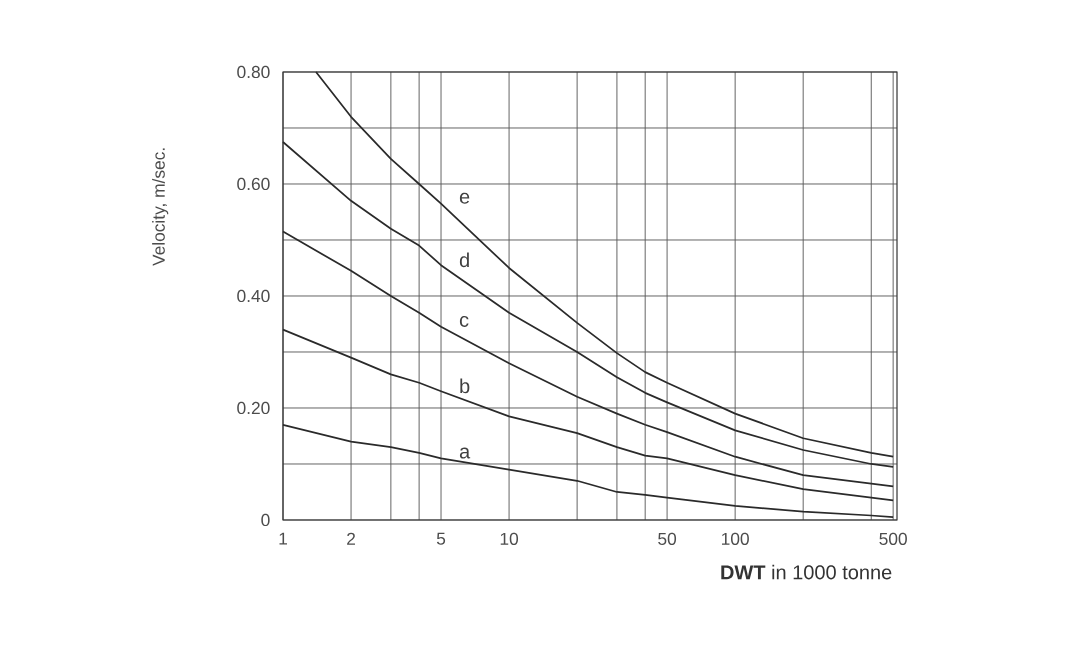 The height and width of the screenshot is (656, 1086). Describe the element at coordinates (465, 386) in the screenshot. I see `series-label: b` at that location.